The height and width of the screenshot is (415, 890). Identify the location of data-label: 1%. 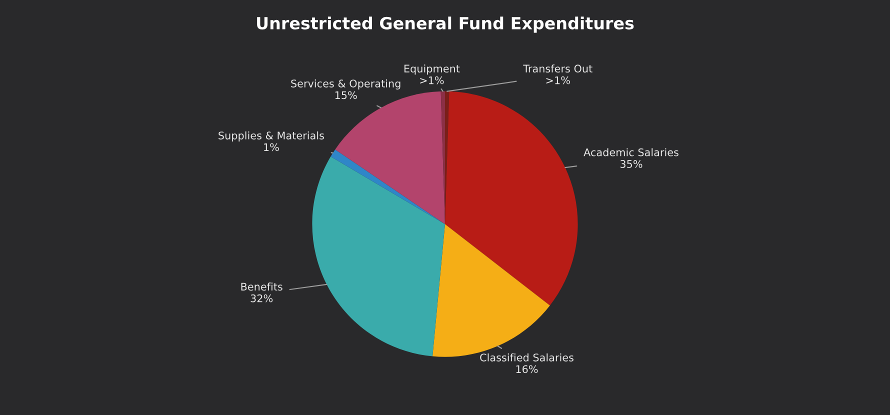
(271, 147).